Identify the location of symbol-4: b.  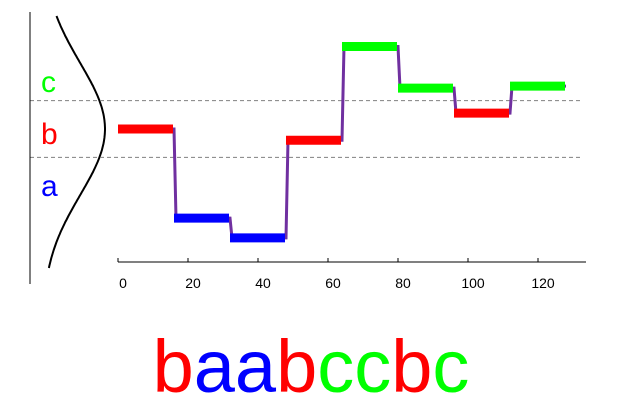
(297, 366).